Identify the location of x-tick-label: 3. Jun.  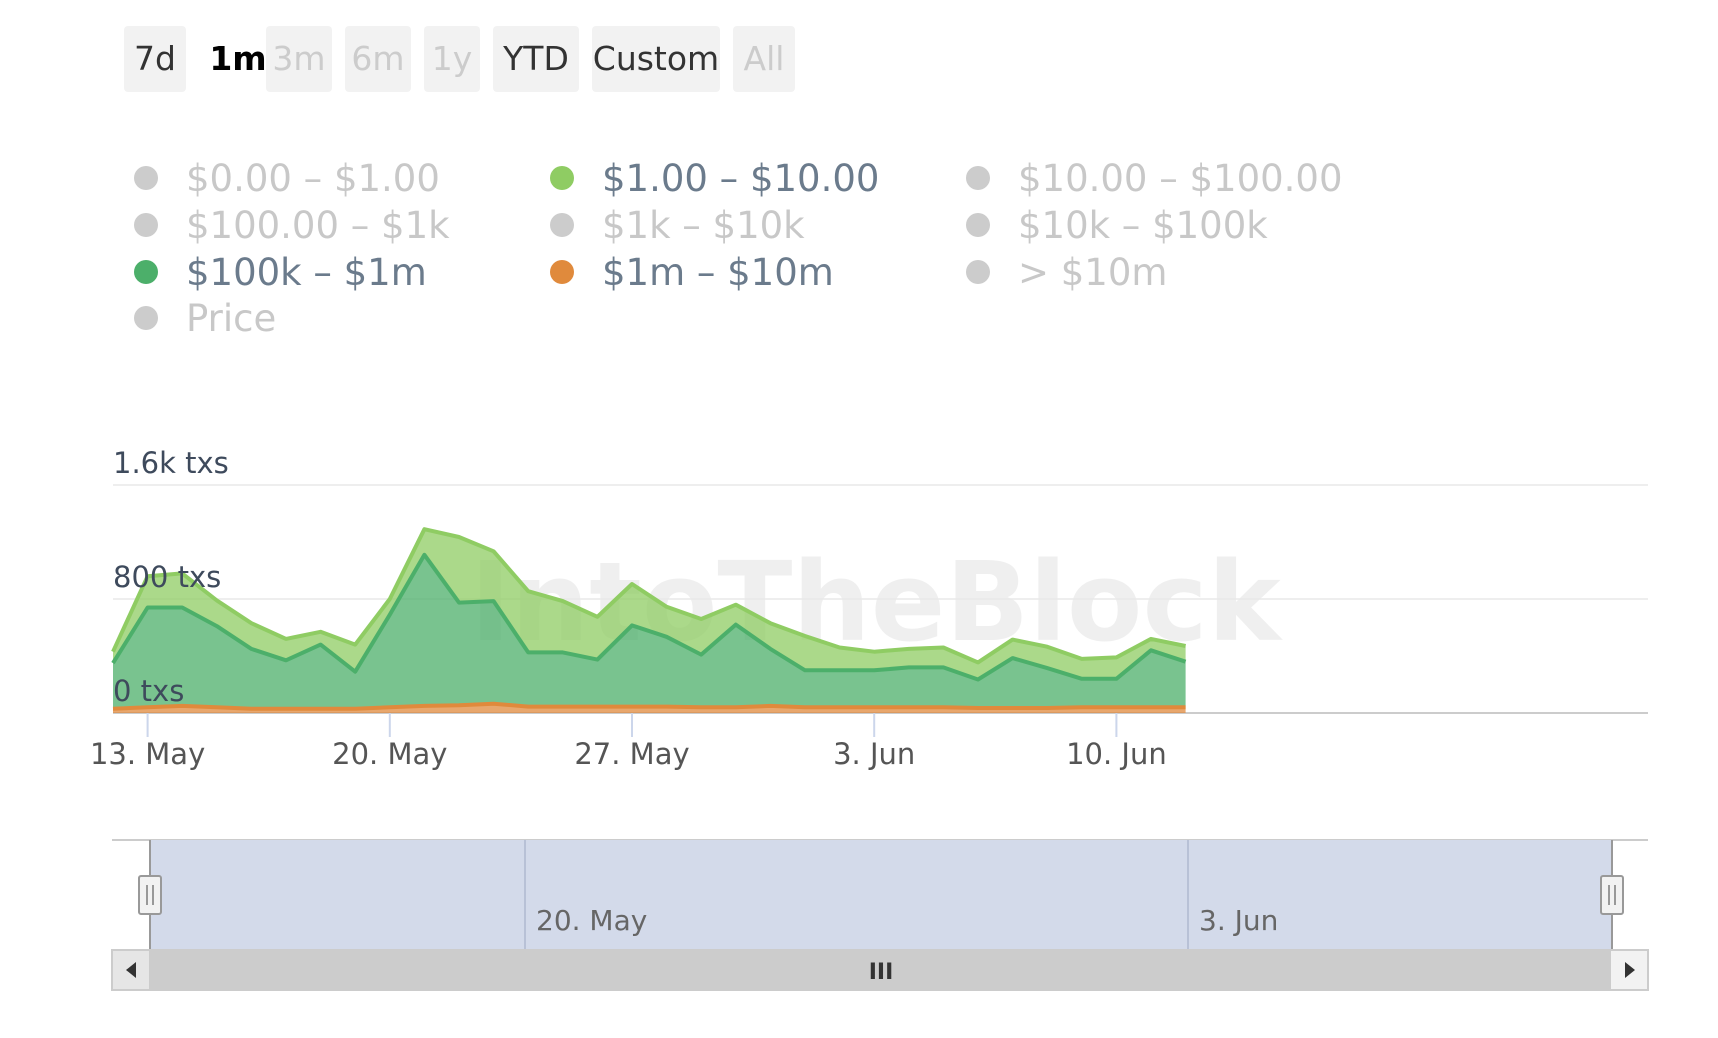
(874, 754).